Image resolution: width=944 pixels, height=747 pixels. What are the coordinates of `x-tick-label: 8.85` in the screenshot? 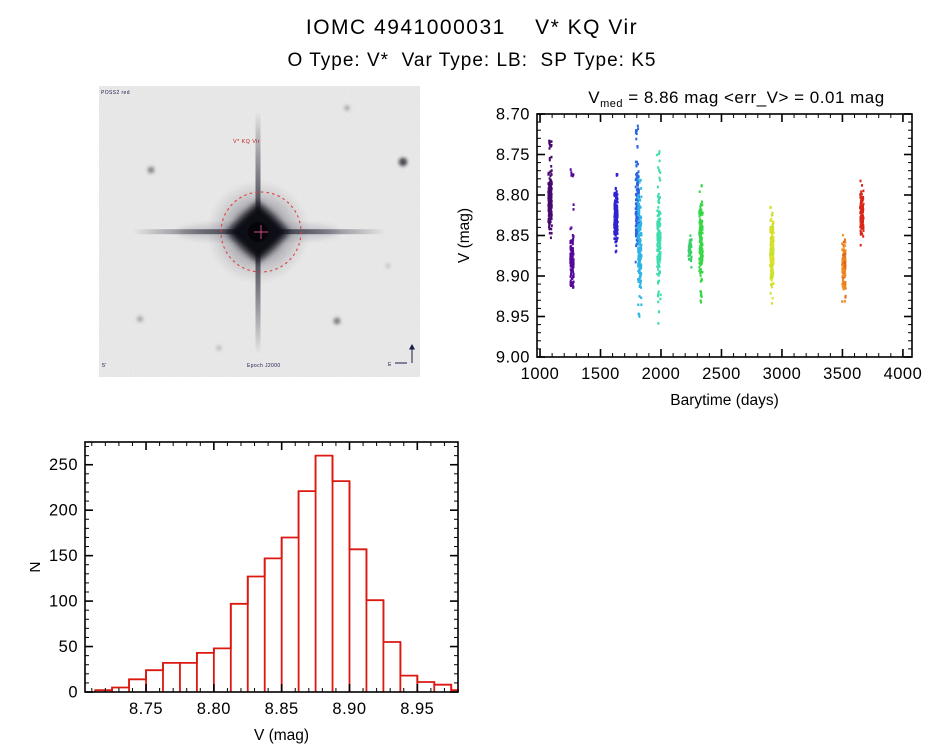 It's located at (282, 709).